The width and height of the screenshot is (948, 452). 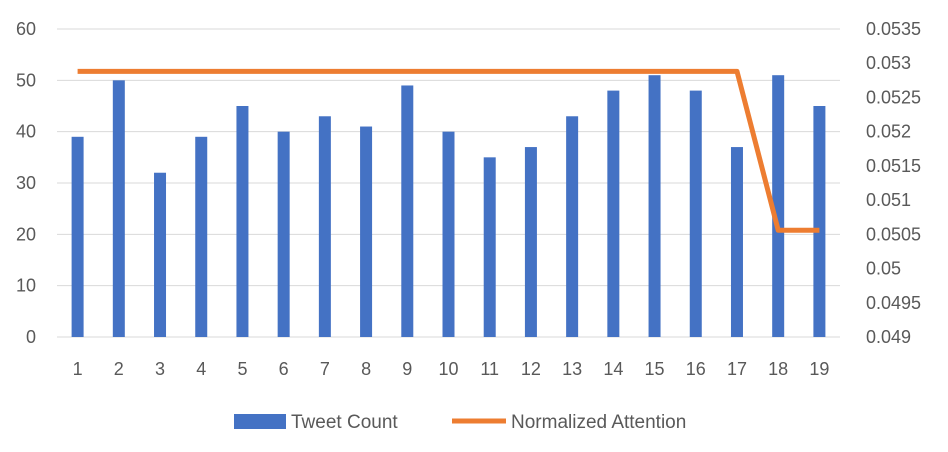 I want to click on x-tick-label: 6, so click(x=284, y=369).